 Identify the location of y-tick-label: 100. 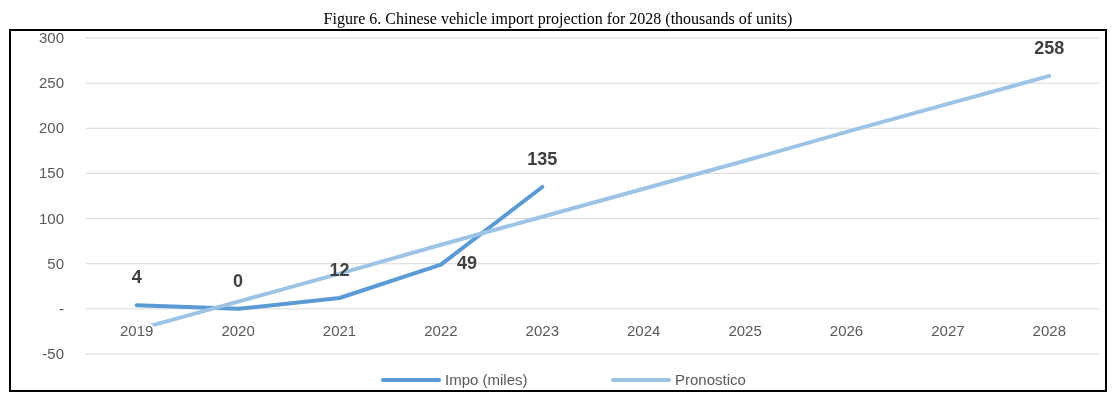
(51, 218).